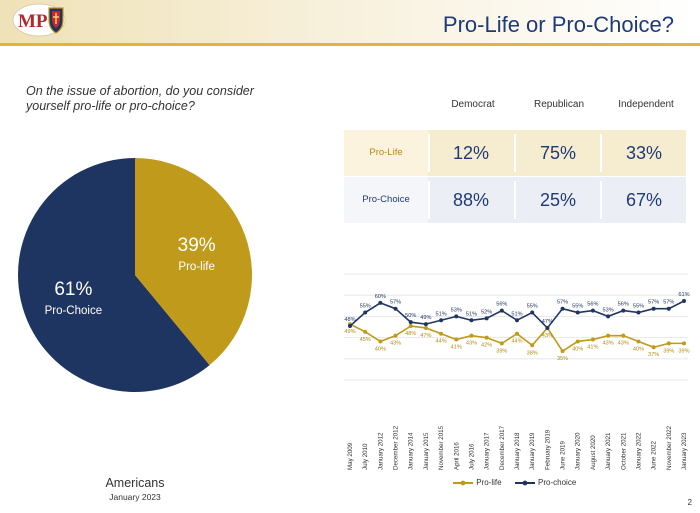 Image resolution: width=700 pixels, height=513 pixels. I want to click on legend-swatch-pro-choice, so click(524, 483).